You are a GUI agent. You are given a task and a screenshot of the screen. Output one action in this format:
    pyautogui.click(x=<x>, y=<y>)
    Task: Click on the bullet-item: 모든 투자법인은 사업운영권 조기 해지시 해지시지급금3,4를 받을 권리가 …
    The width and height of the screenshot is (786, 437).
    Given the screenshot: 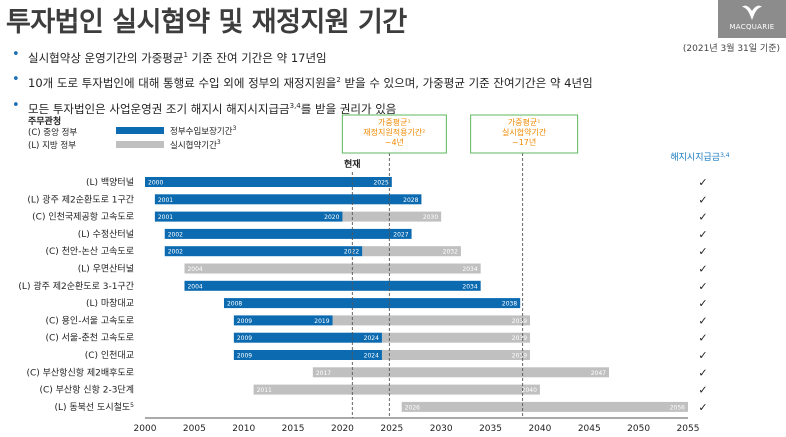 What is the action you would take?
    pyautogui.click(x=302, y=107)
    